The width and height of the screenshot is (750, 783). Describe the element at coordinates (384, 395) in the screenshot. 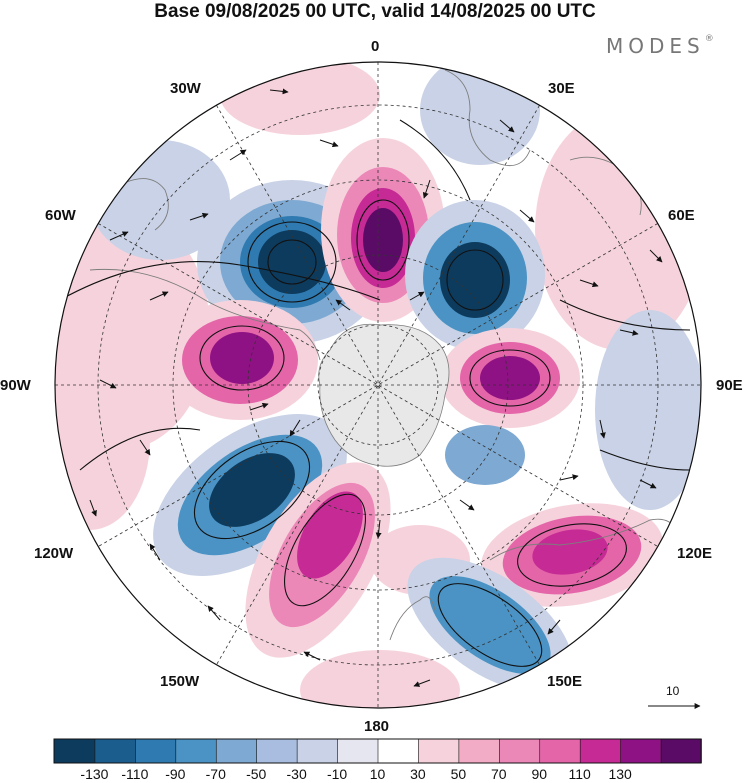

I see `antarctica-landmass` at that location.